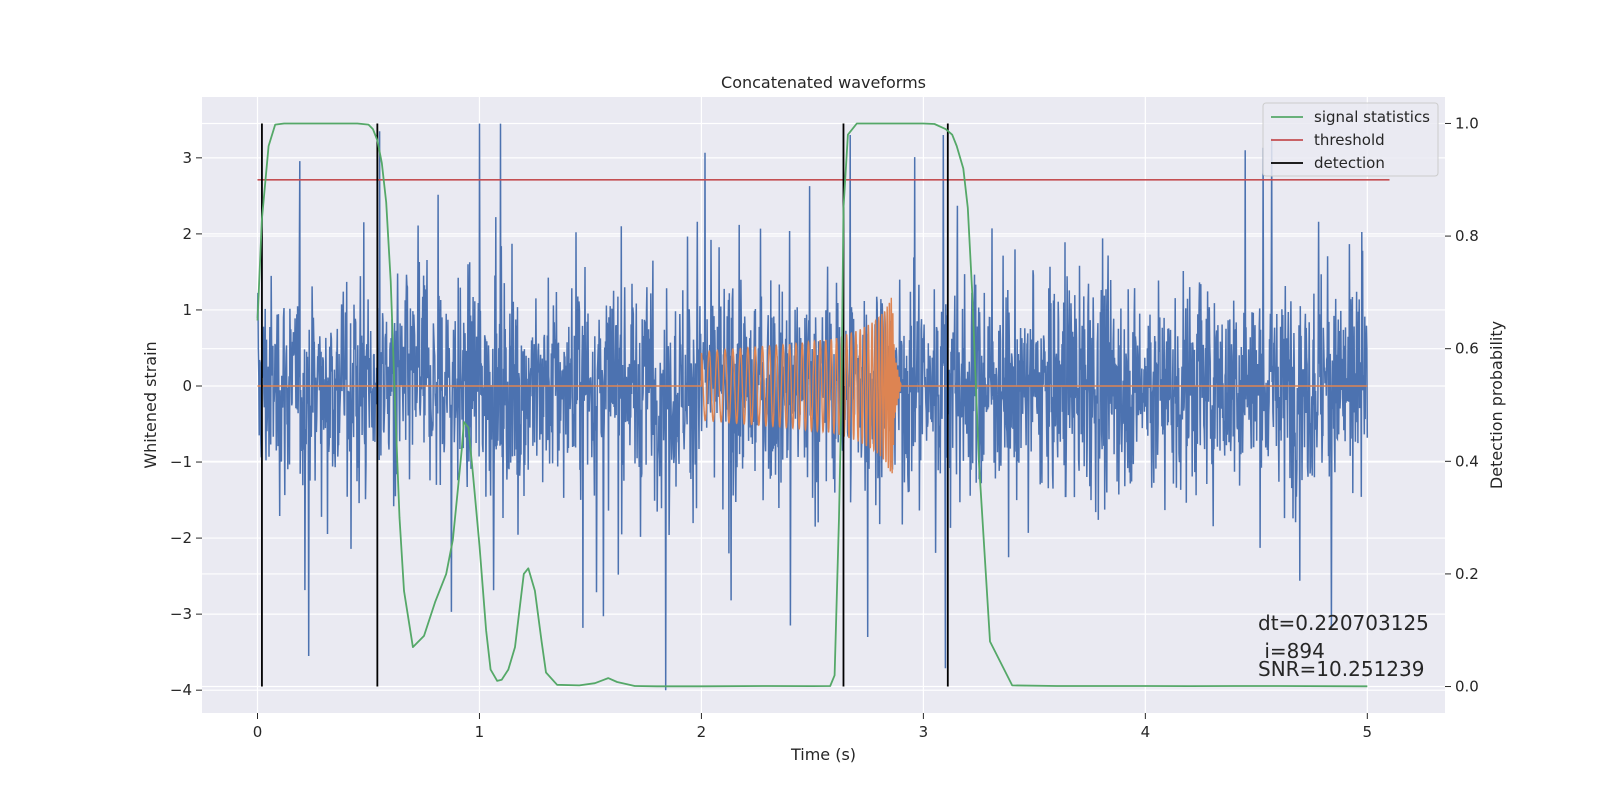 The width and height of the screenshot is (1600, 800). I want to click on x-tick-label: 2, so click(702, 732).